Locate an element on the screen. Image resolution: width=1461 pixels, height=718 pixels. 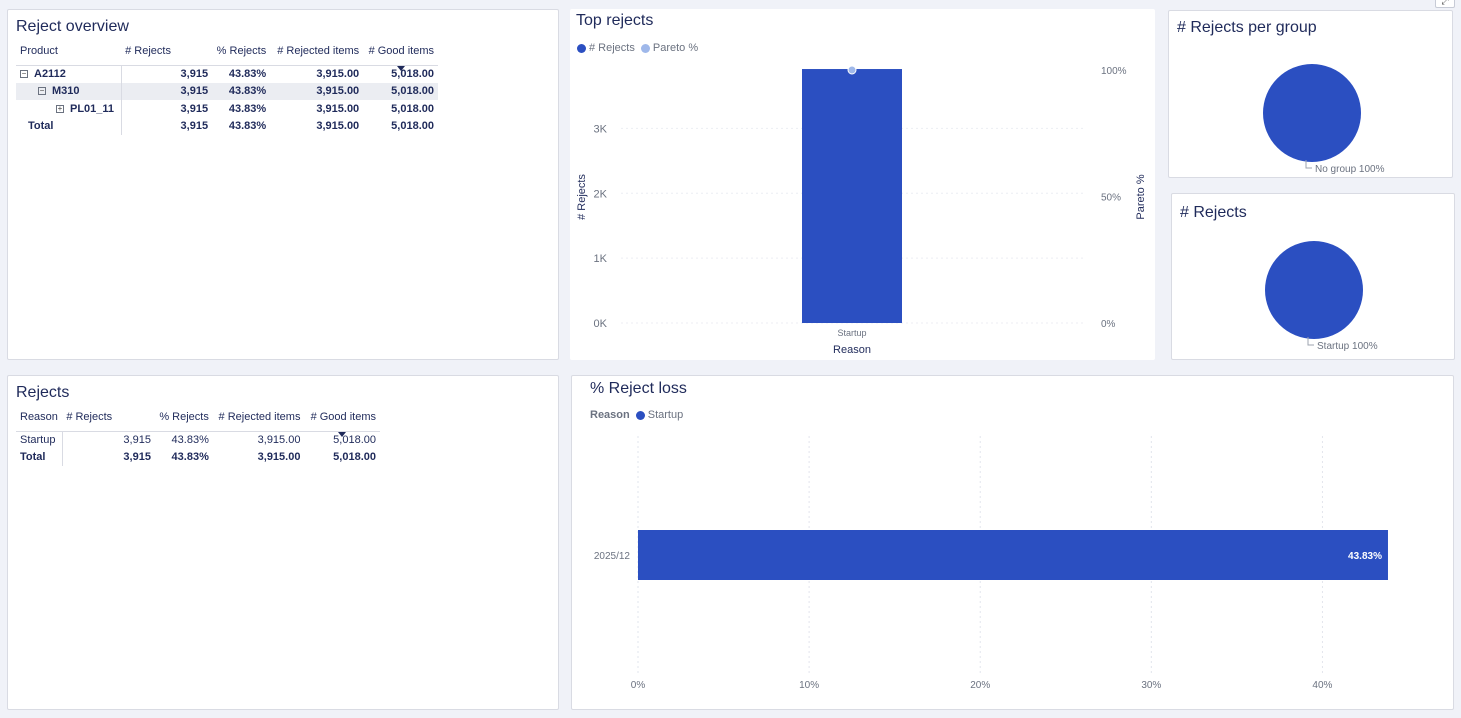
panel-title: # Rejects per group is located at coordinates (1247, 27).